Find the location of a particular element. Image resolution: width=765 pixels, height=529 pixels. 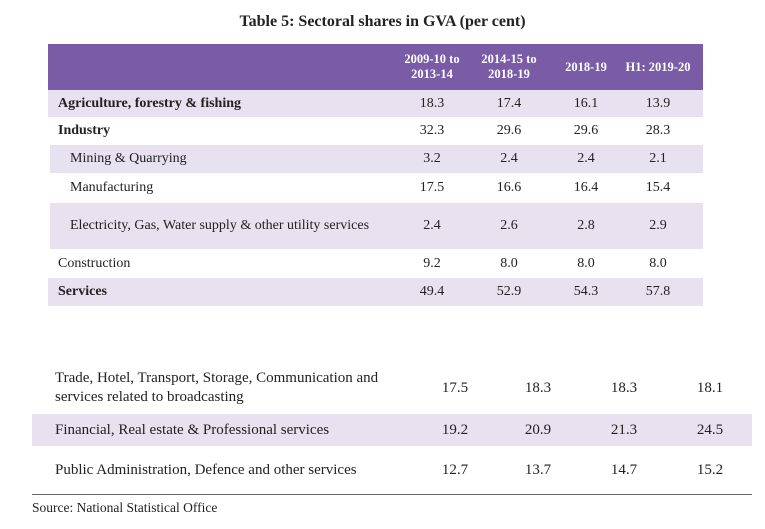

source: Source: National Statistical Office is located at coordinates (125, 507).